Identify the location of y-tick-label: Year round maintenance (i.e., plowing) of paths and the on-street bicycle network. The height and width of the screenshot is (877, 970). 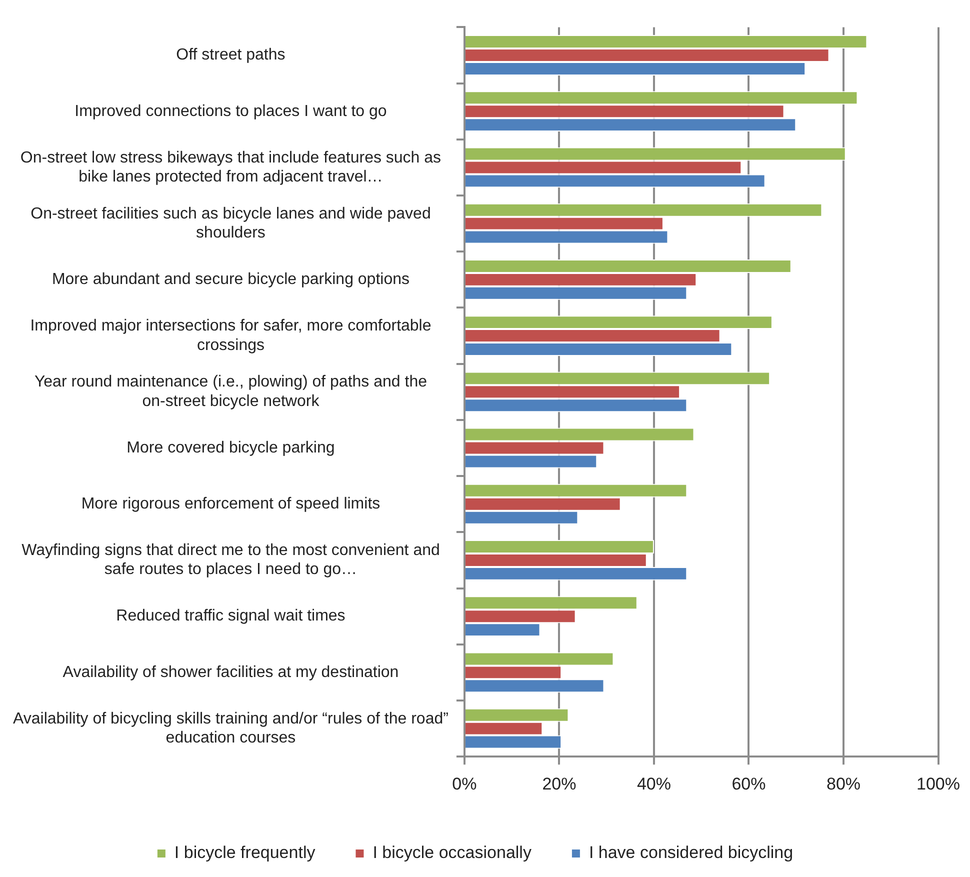
(231, 392).